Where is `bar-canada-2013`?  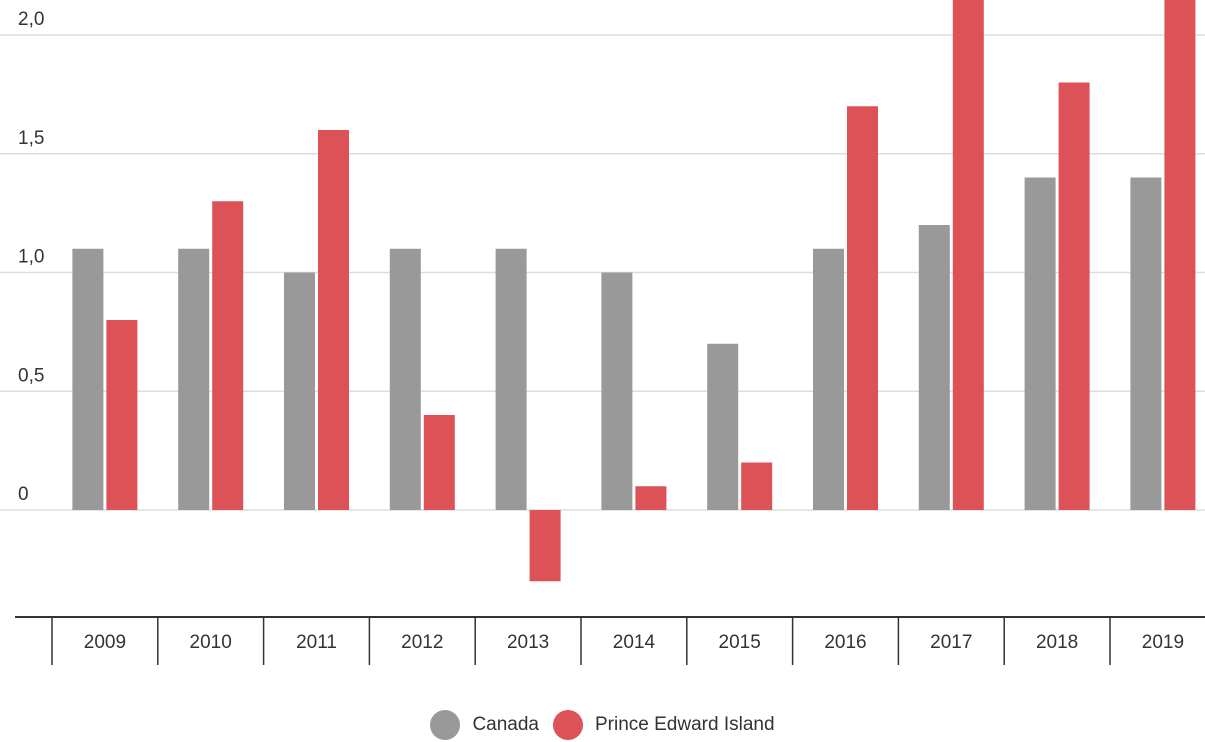
bar-canada-2013 is located at coordinates (511, 379).